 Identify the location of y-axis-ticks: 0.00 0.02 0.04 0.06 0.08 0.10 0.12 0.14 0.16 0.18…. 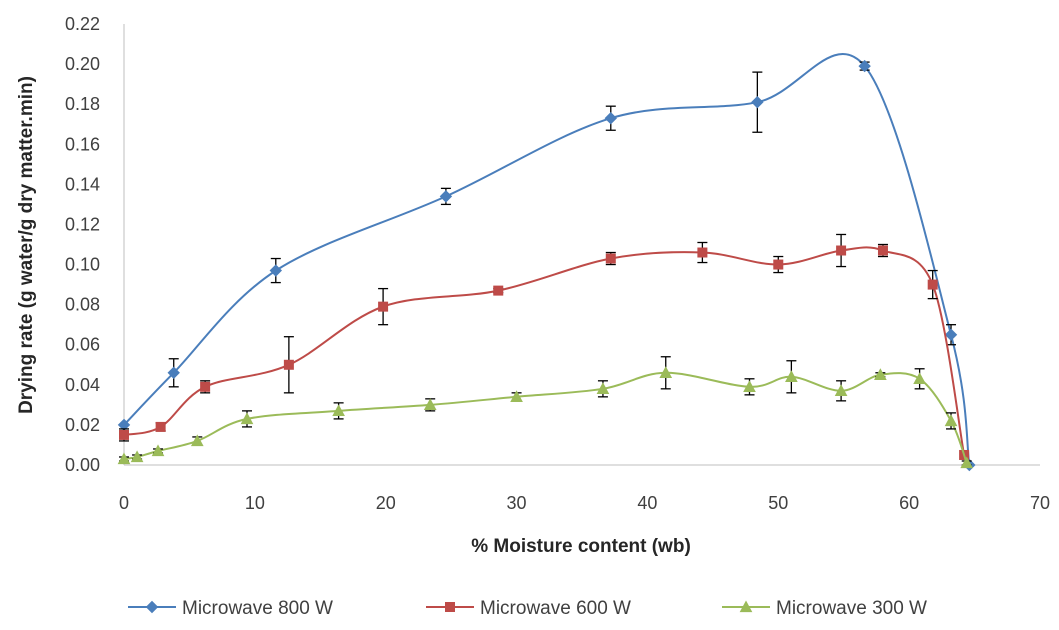
(82, 244).